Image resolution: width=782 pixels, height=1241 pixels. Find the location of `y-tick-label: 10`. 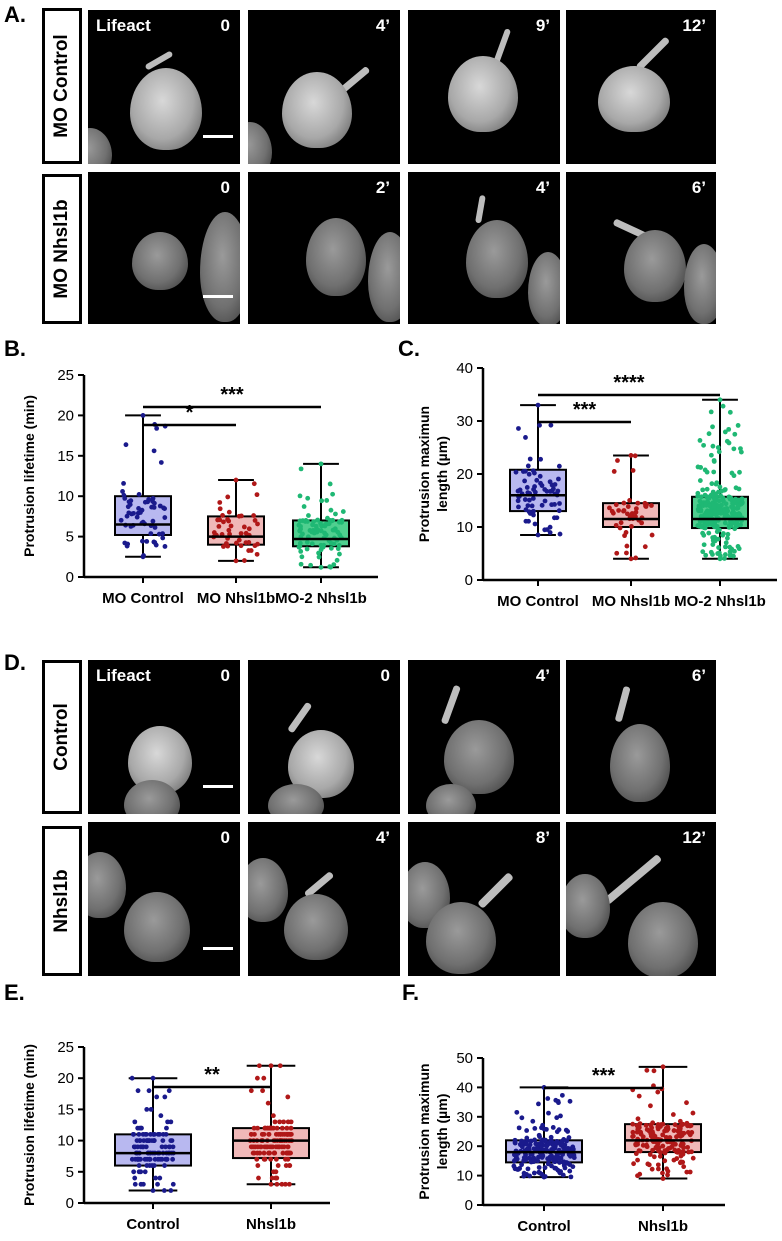

y-tick-label: 10 is located at coordinates (65, 496).